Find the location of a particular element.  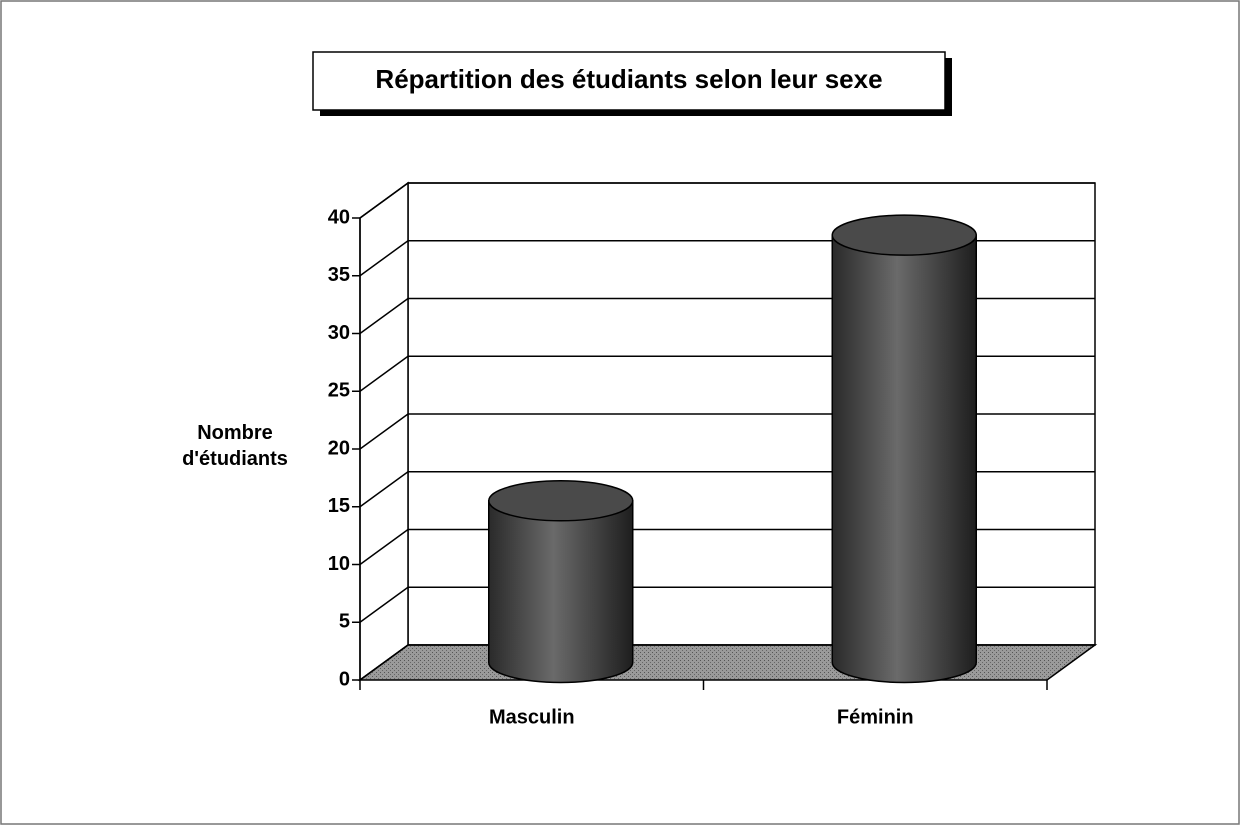

title-box is located at coordinates (629, 81).